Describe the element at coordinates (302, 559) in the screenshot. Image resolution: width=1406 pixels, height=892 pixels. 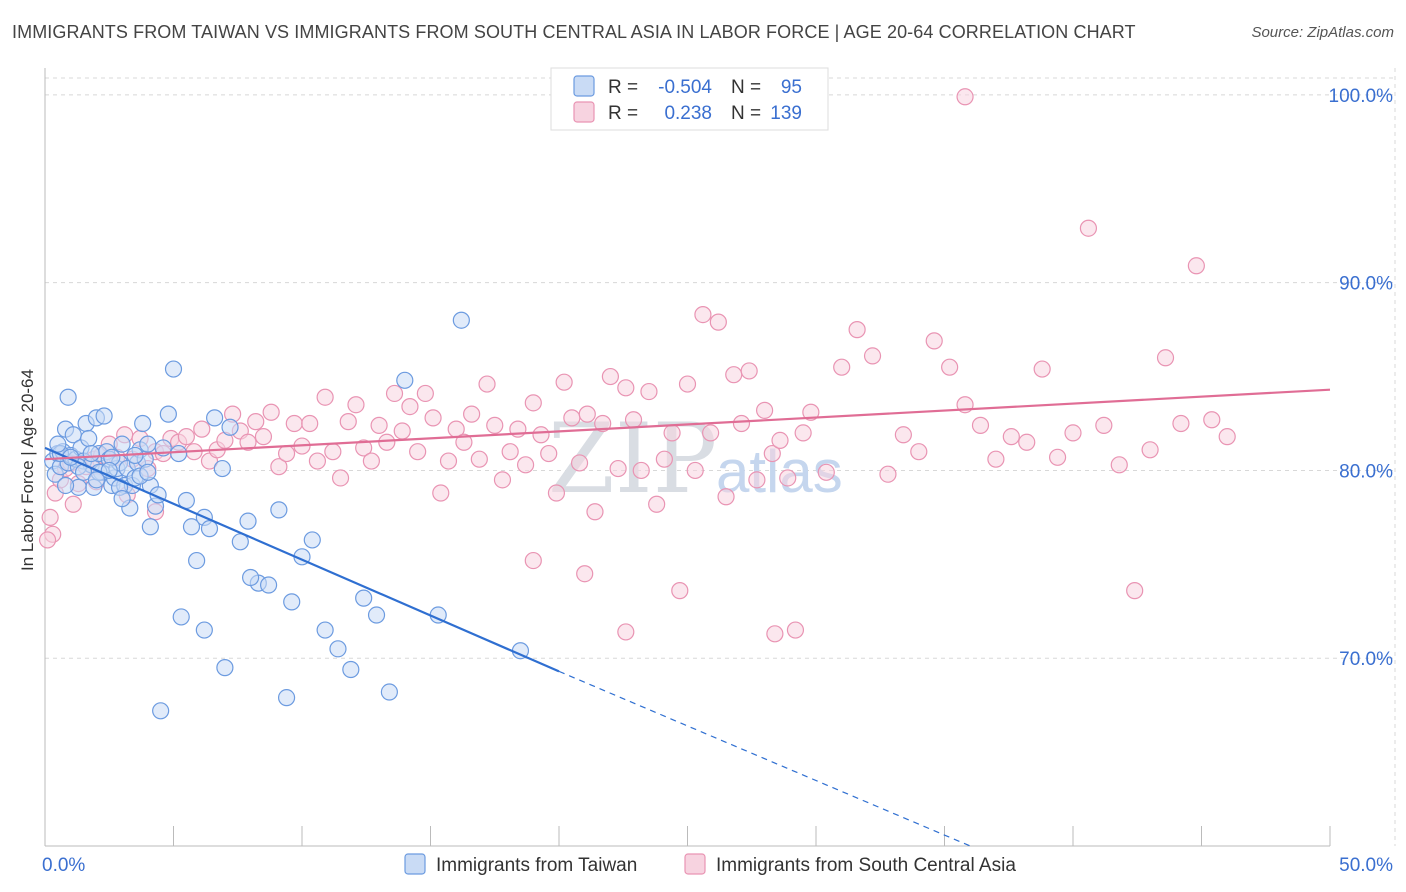
I see `trend-line-taiwan` at that location.